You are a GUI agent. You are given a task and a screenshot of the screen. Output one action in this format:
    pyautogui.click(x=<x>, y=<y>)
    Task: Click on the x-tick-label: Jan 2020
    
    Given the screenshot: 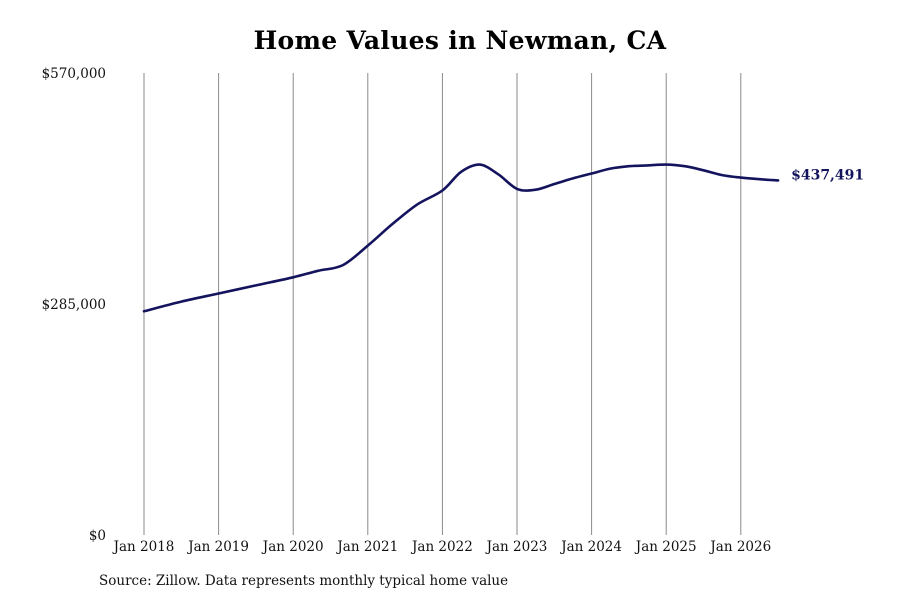 What is the action you would take?
    pyautogui.click(x=292, y=547)
    